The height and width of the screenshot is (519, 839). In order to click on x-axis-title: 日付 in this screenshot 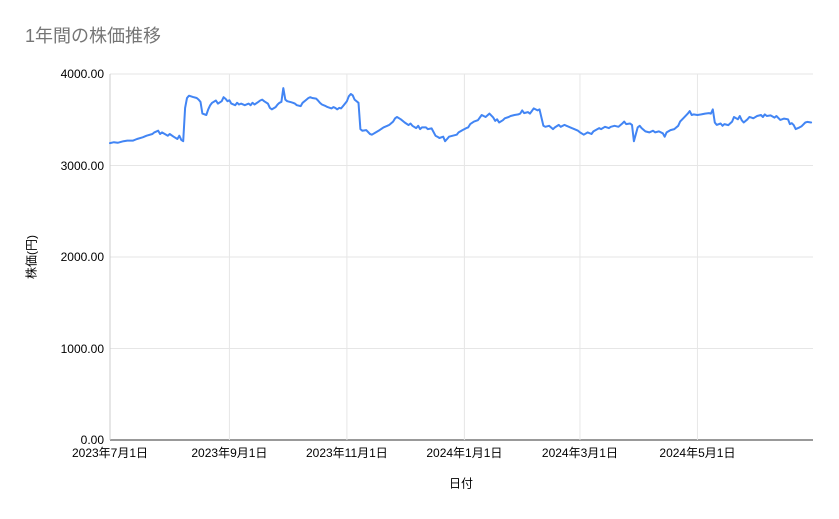, I will do `click(461, 483)`.